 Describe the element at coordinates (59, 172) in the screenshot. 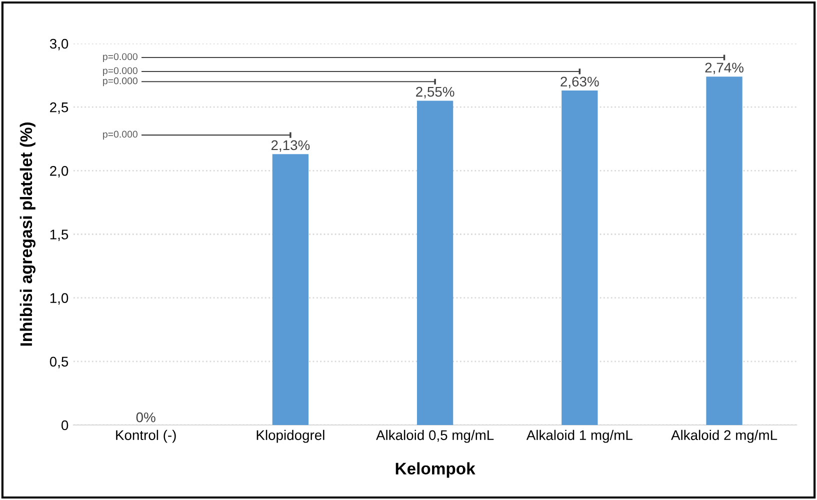

I see `y-tick-label: 2,0` at that location.